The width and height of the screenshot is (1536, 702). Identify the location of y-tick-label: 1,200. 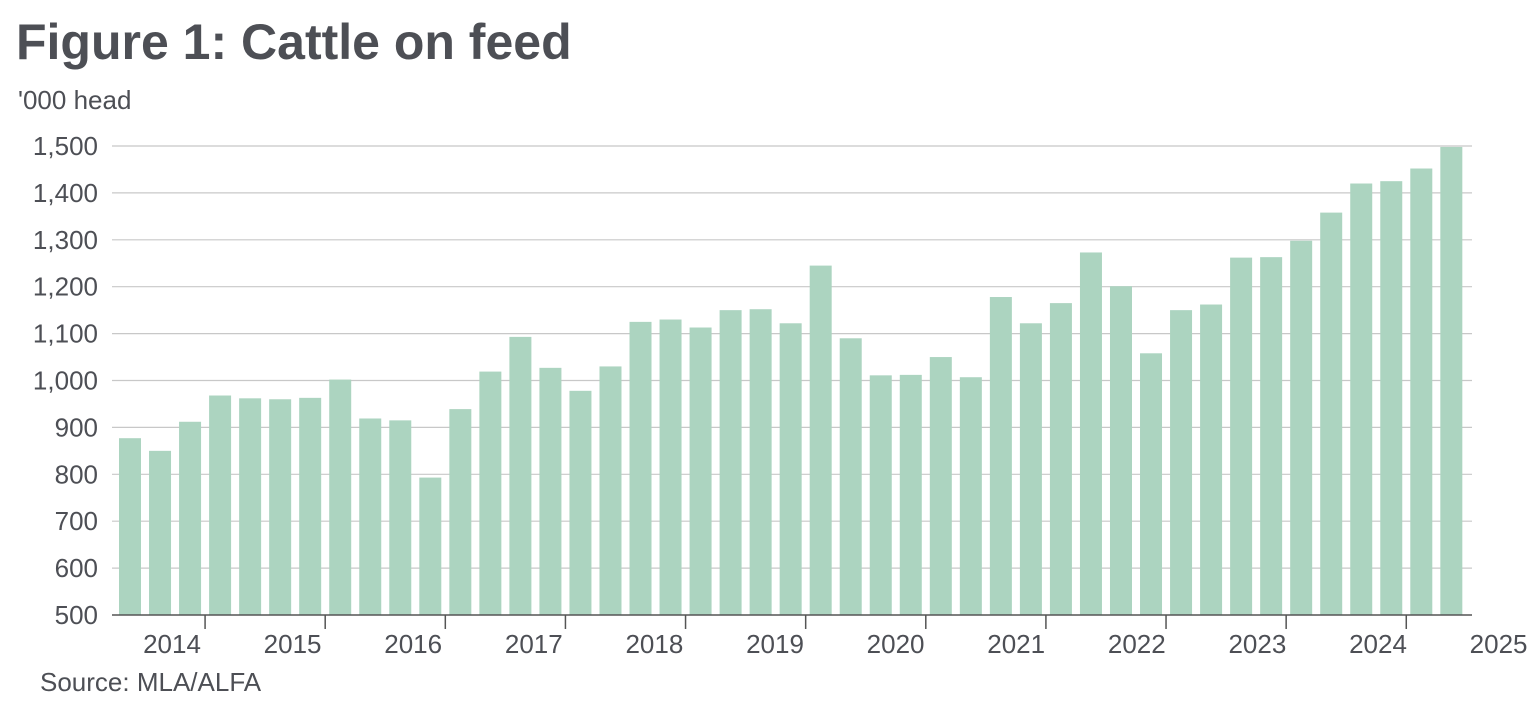
(65, 287).